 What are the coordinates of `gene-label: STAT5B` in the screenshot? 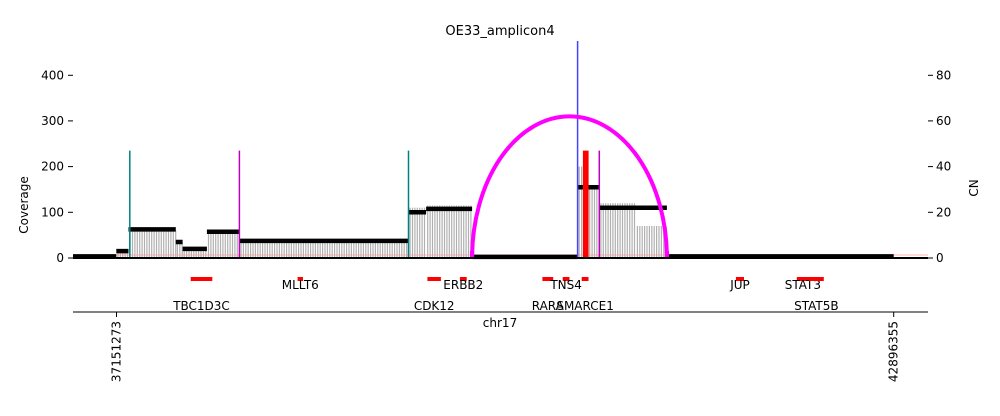 It's located at (816, 306).